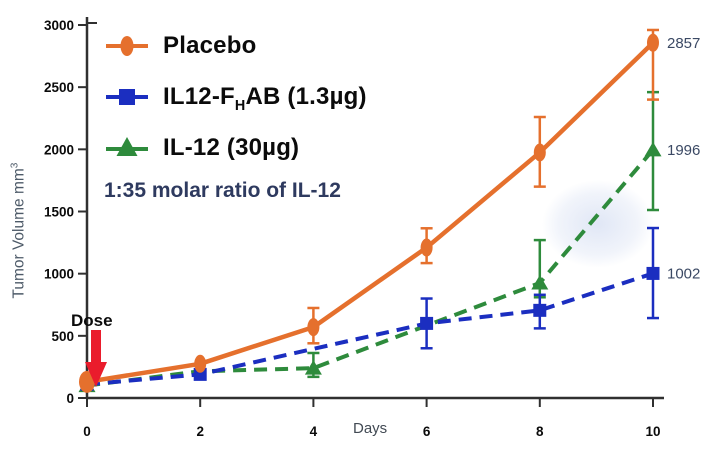  What do you see at coordinates (306, 96) in the screenshot?
I see `legend-label-post: AB (1.3µg)` at bounding box center [306, 96].